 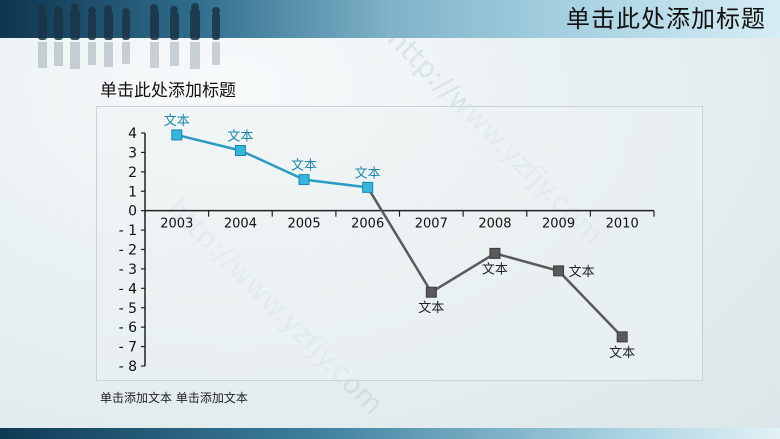 What do you see at coordinates (128, 309) in the screenshot?
I see `y-tick-label: - 5` at bounding box center [128, 309].